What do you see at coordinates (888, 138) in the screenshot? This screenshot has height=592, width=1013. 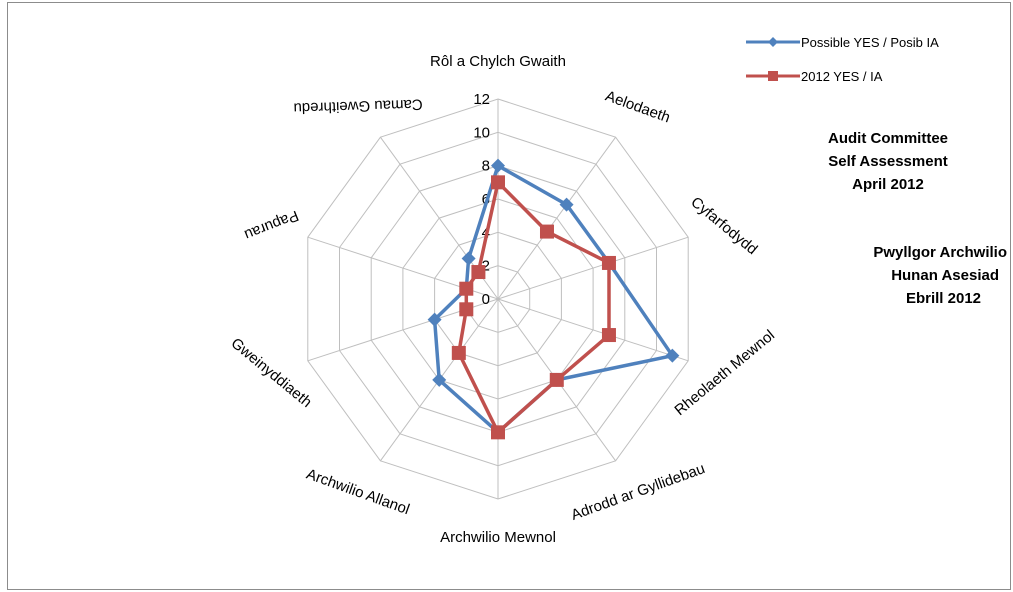 I see `annotation-english-line-1: Audit Committee` at bounding box center [888, 138].